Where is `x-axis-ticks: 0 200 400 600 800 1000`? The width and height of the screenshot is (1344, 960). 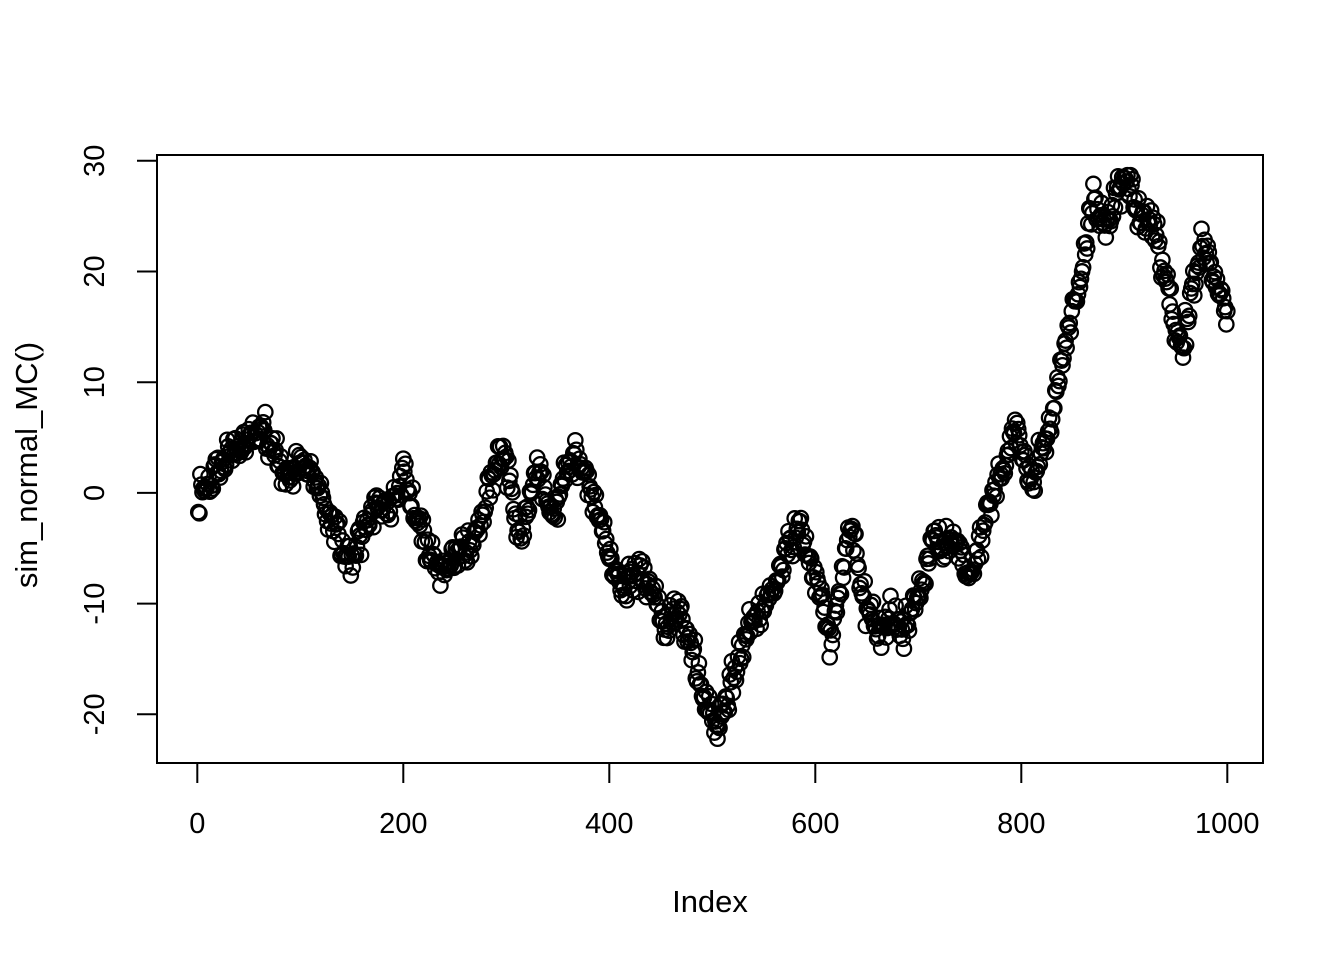
x-axis-ticks: 0 200 400 600 800 1000 is located at coordinates (724, 801).